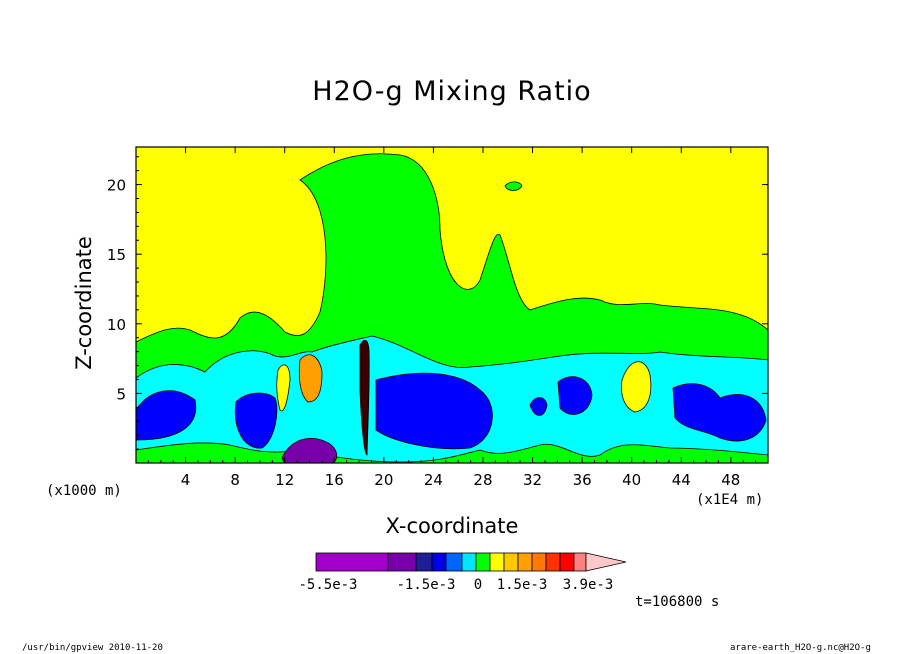 The width and height of the screenshot is (904, 654). I want to click on colorbar-arrow, so click(606, 562).